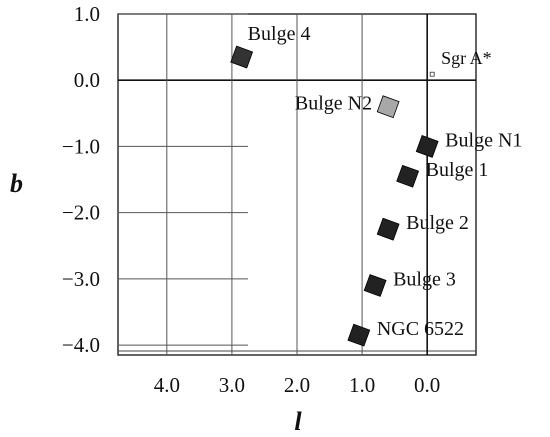  I want to click on y-tick-label-5: −4.0, so click(81, 345).